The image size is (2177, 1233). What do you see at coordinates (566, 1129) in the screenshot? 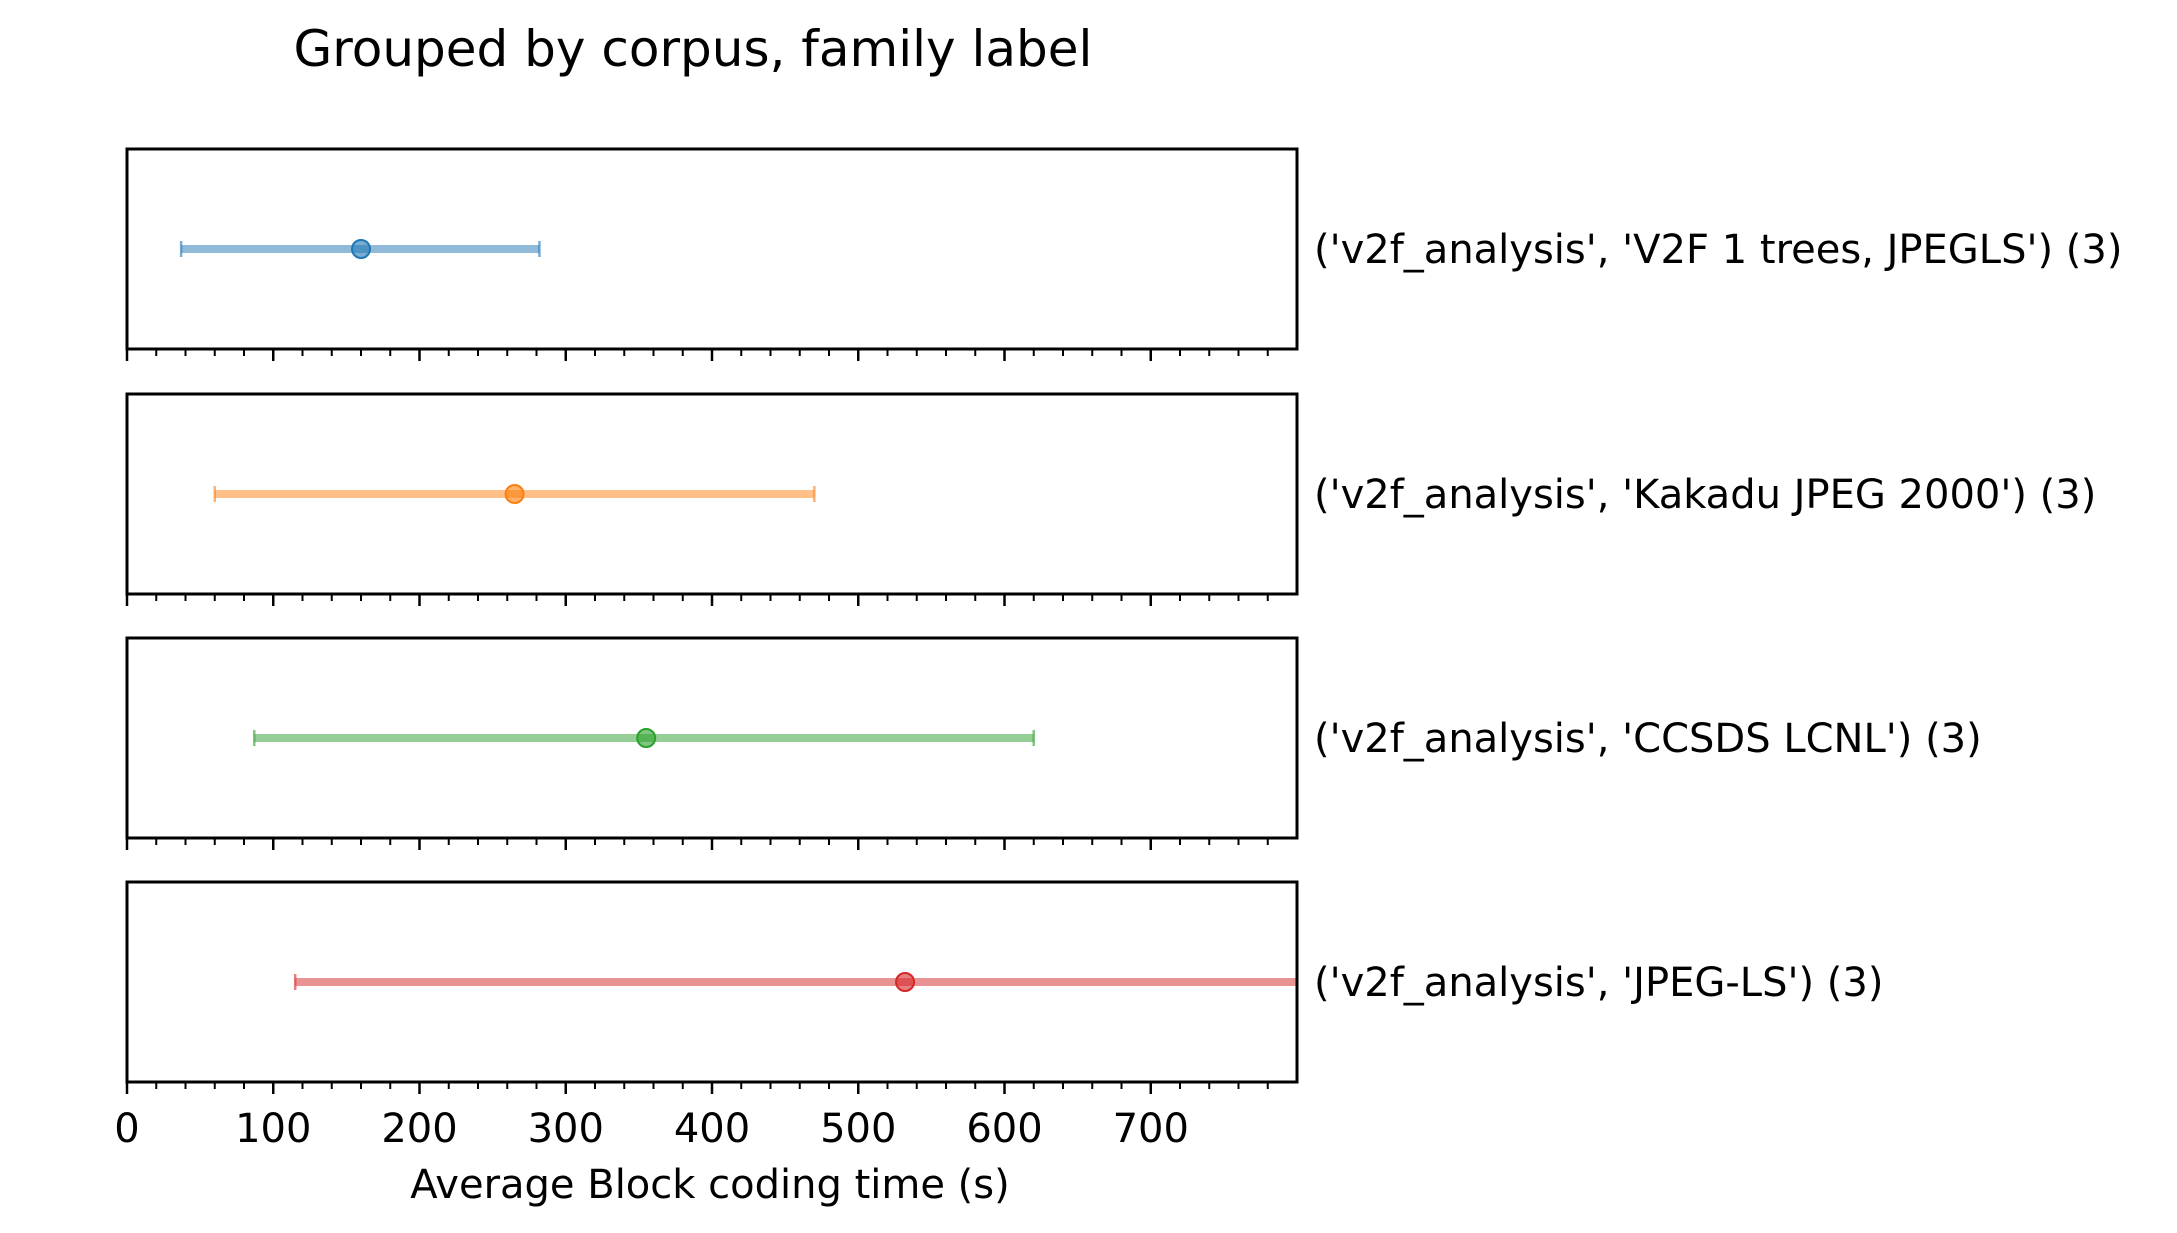
I see `x-tick-label: 300` at bounding box center [566, 1129].